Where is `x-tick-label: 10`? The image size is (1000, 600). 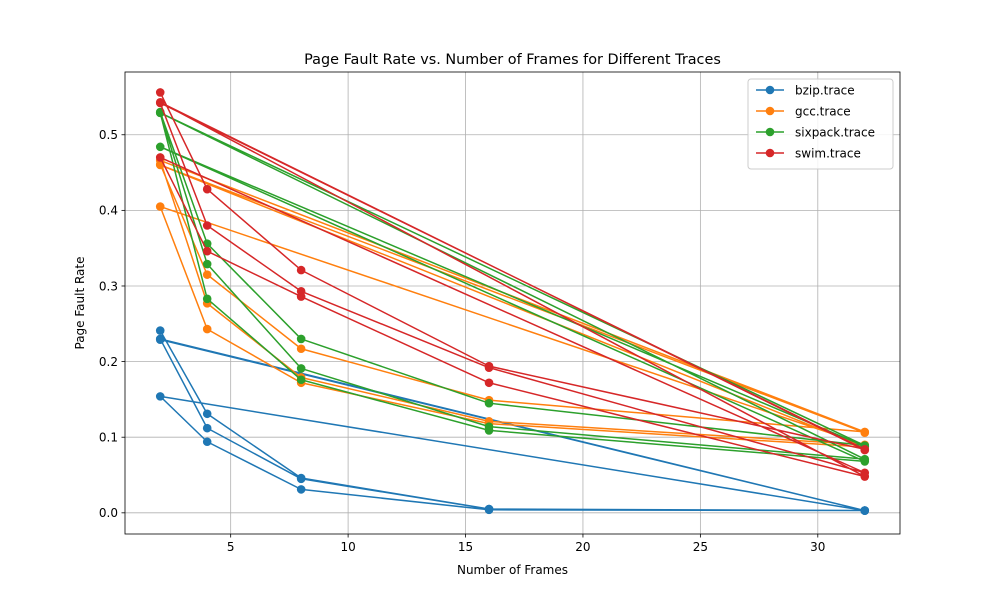
x-tick-label: 10 is located at coordinates (347, 547).